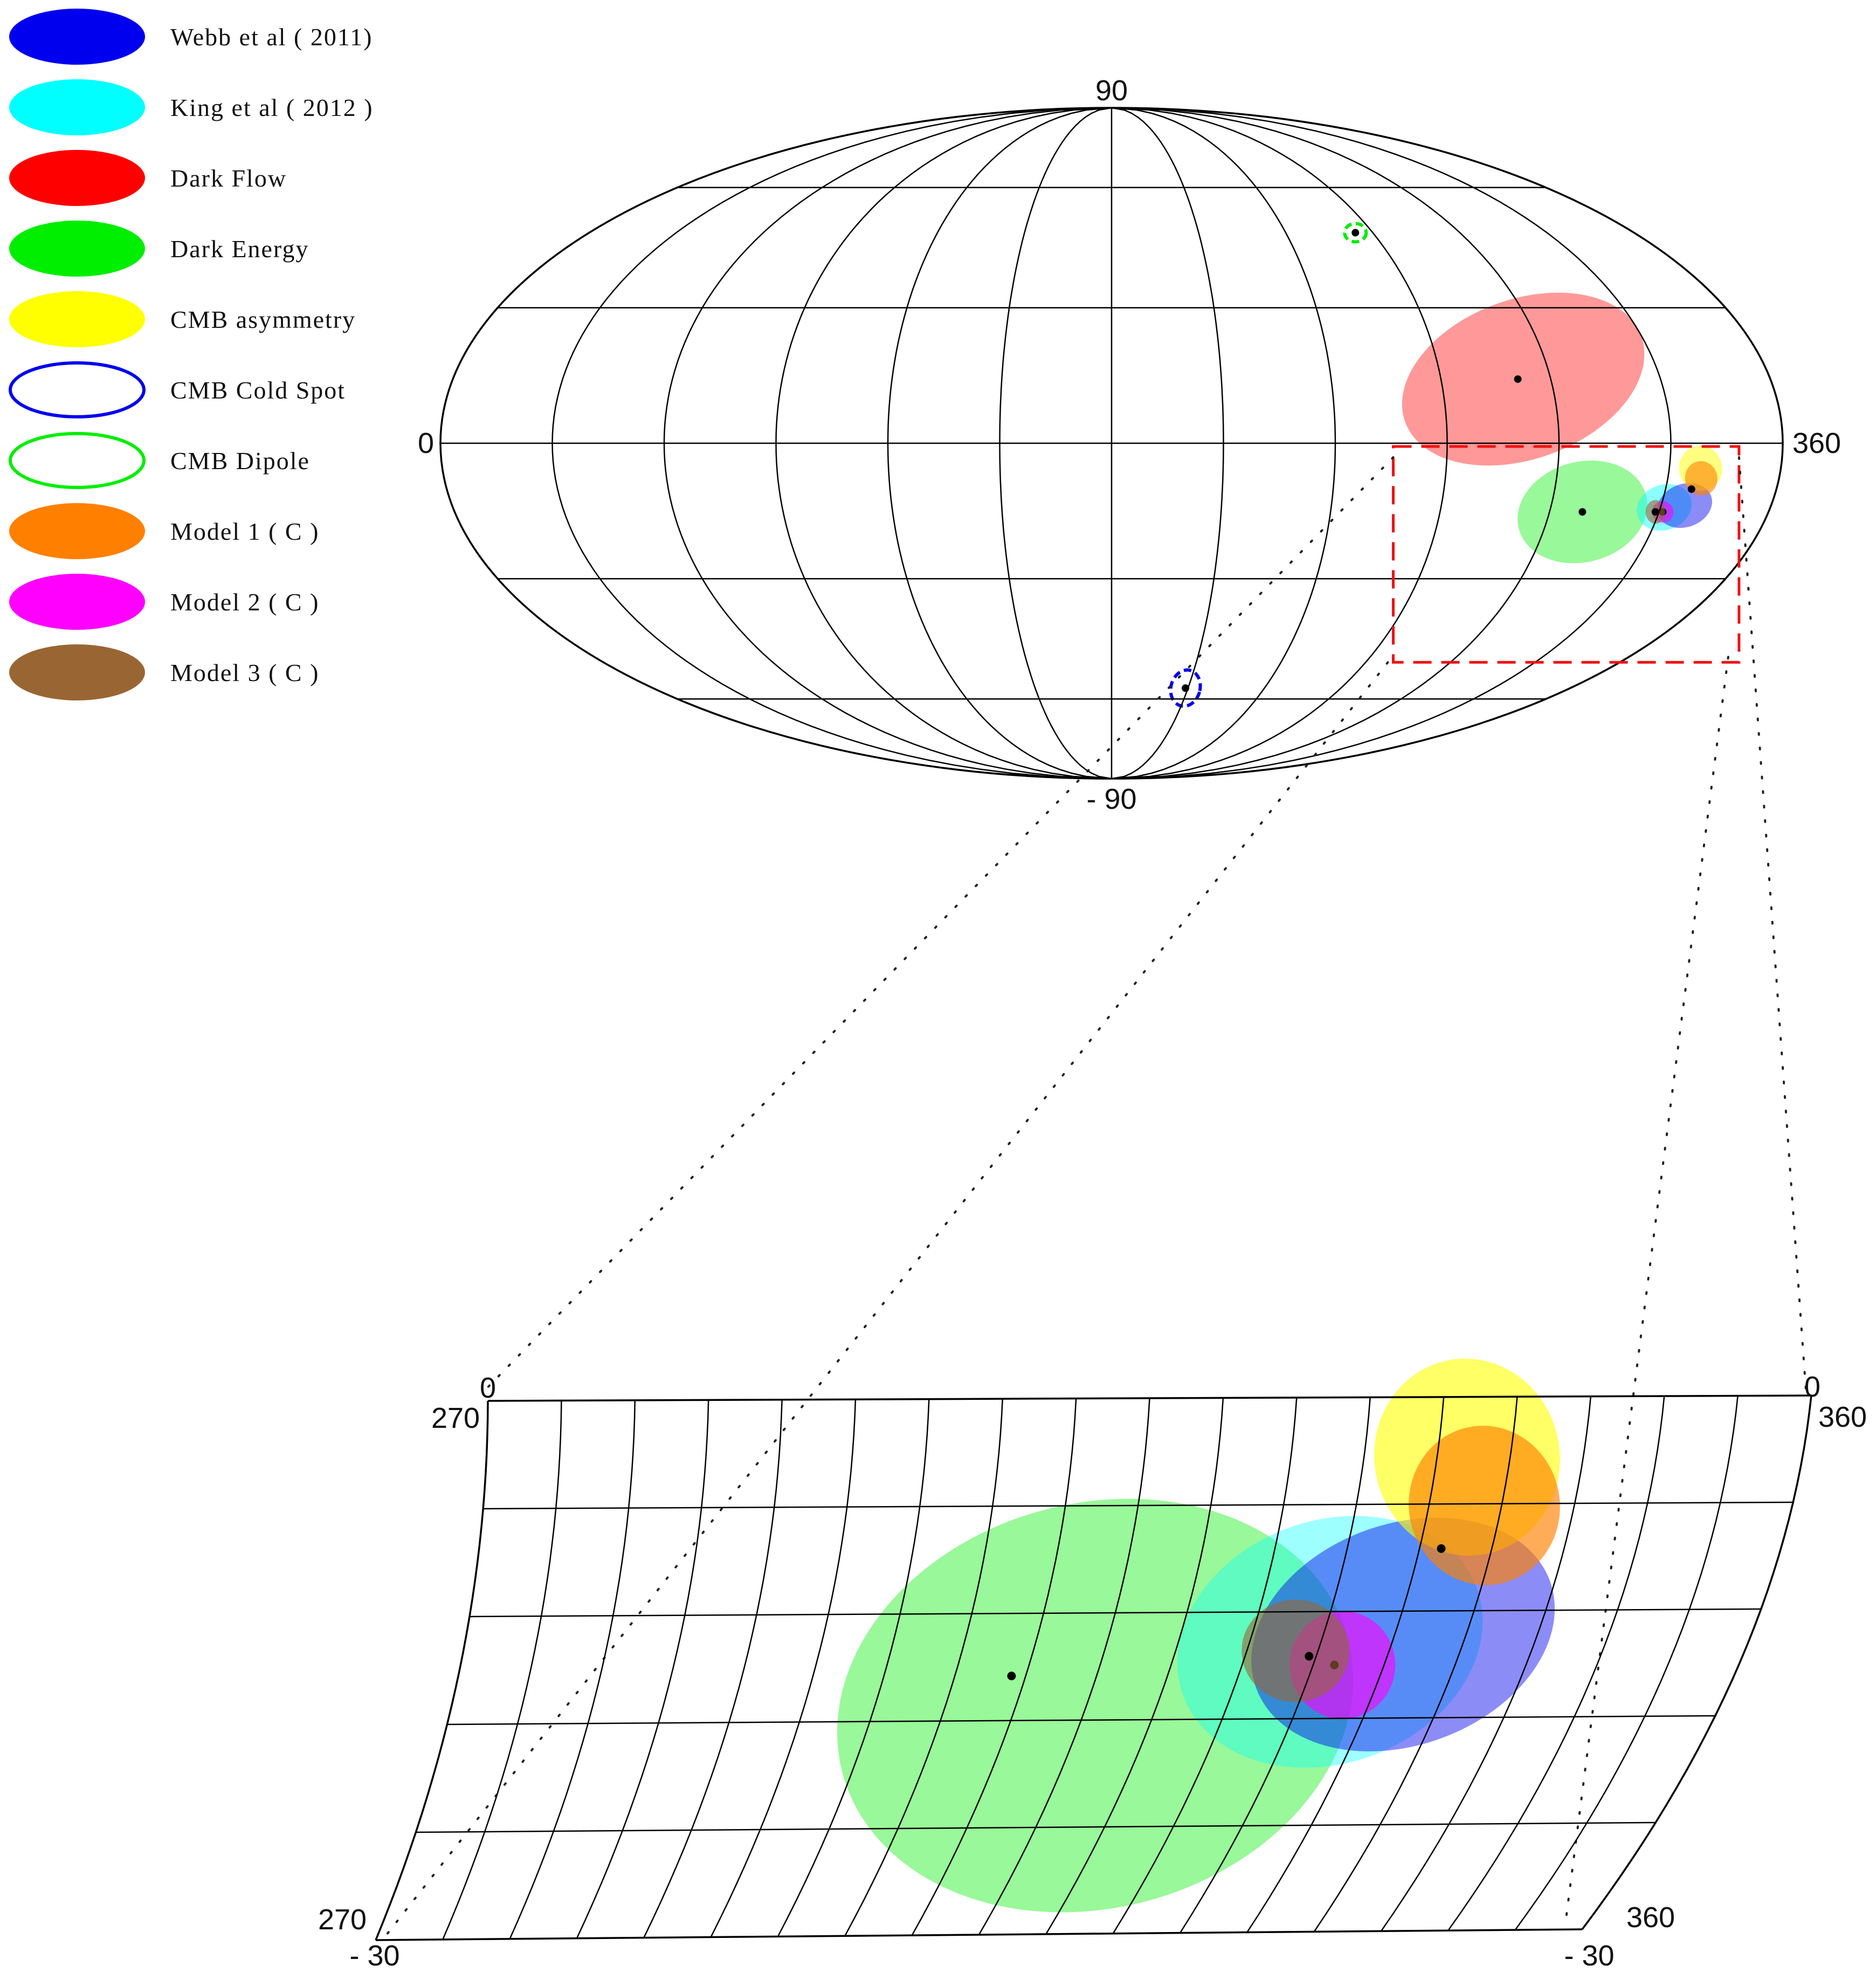 The width and height of the screenshot is (1876, 1973). What do you see at coordinates (488, 1388) in the screenshot?
I see `zoom-top-left-lat-label: 0` at bounding box center [488, 1388].